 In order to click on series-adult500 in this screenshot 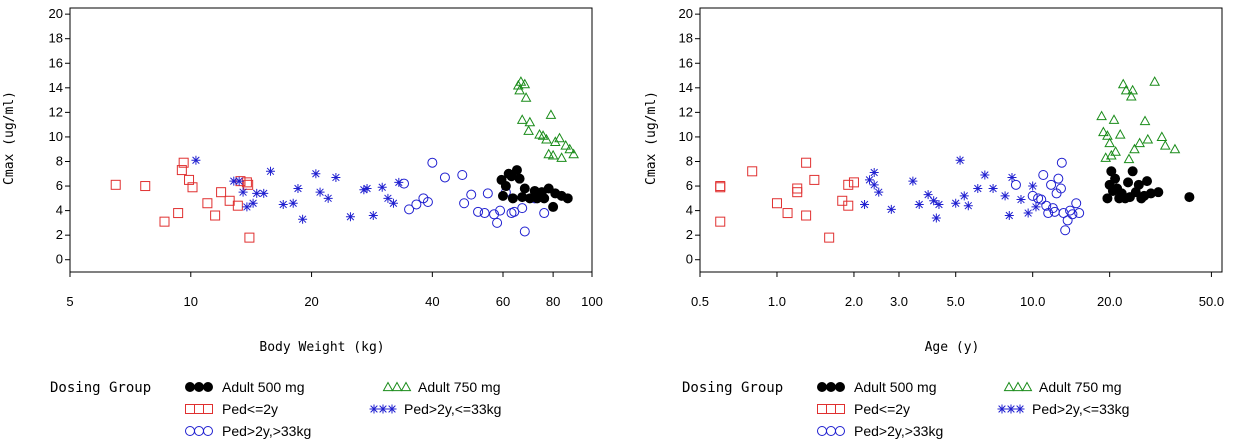, I will do `click(534, 188)`.